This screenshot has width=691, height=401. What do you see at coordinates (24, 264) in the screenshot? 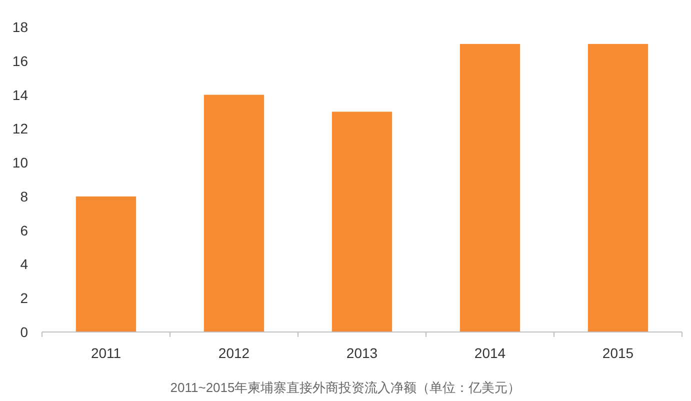
I see `y-tick-label: 4` at bounding box center [24, 264].